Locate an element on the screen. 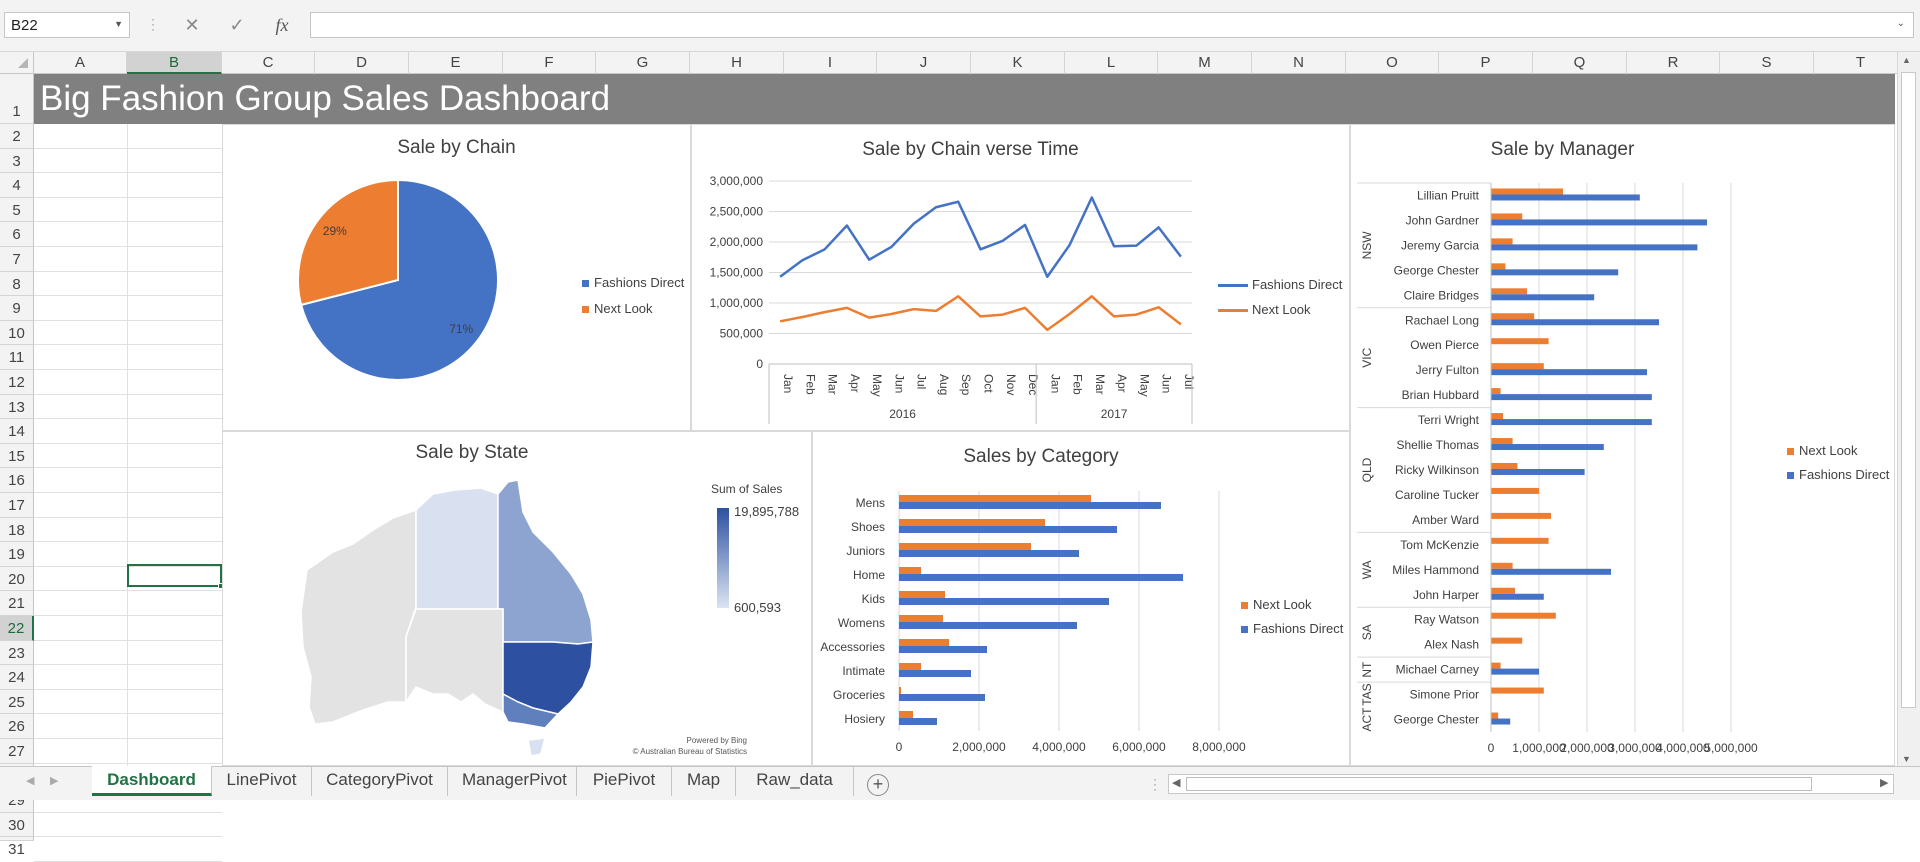 This screenshot has height=862, width=1920. row-header: 3 is located at coordinates (17, 161).